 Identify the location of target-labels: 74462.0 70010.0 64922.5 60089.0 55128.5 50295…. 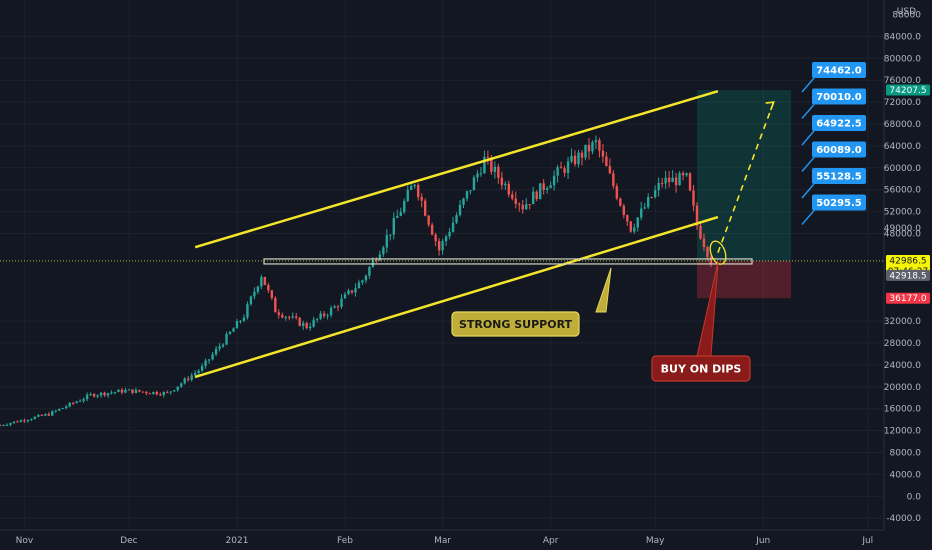
(833, 143).